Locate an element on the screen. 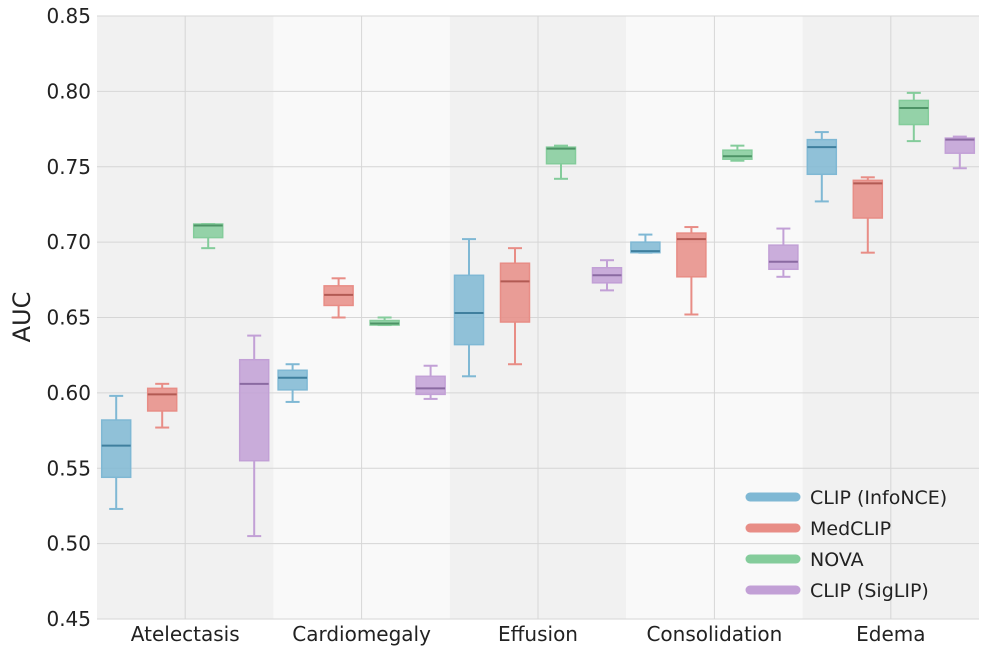 Image resolution: width=987 pixels, height=654 pixels. y-tick-label: 0.80 is located at coordinates (68, 91).